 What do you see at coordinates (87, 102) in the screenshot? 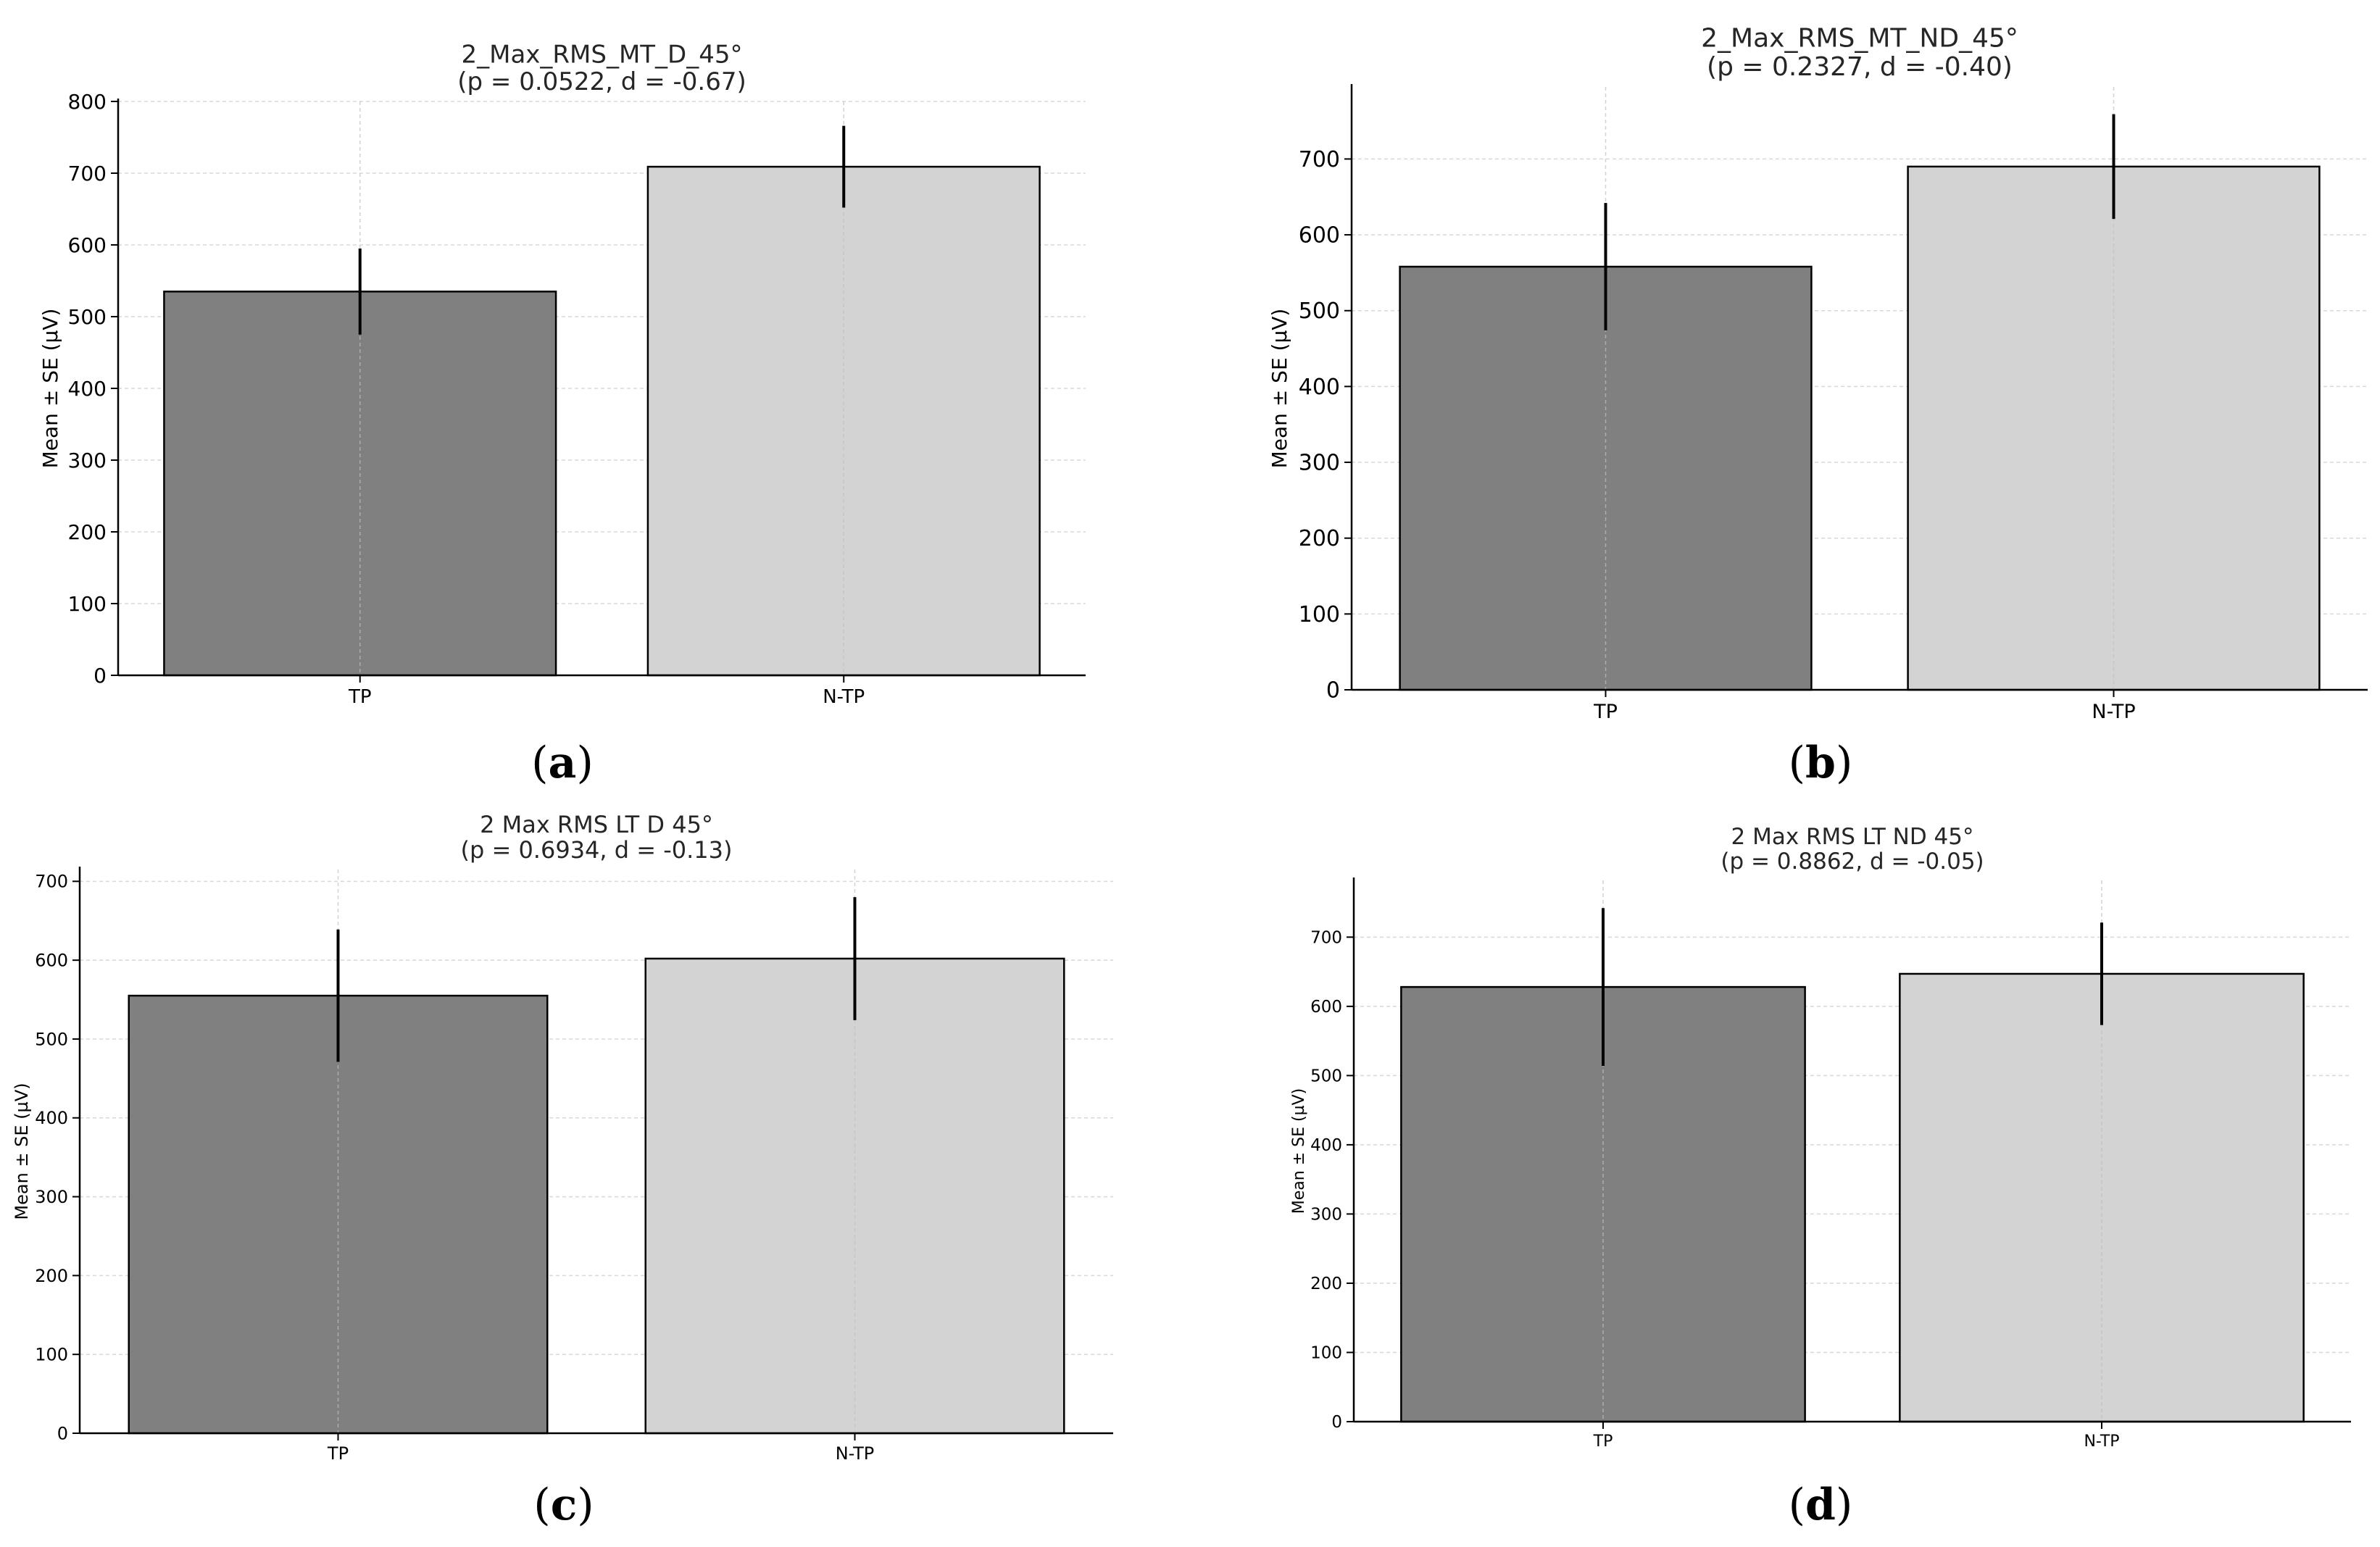
I see `y-tick-label: 800` at bounding box center [87, 102].